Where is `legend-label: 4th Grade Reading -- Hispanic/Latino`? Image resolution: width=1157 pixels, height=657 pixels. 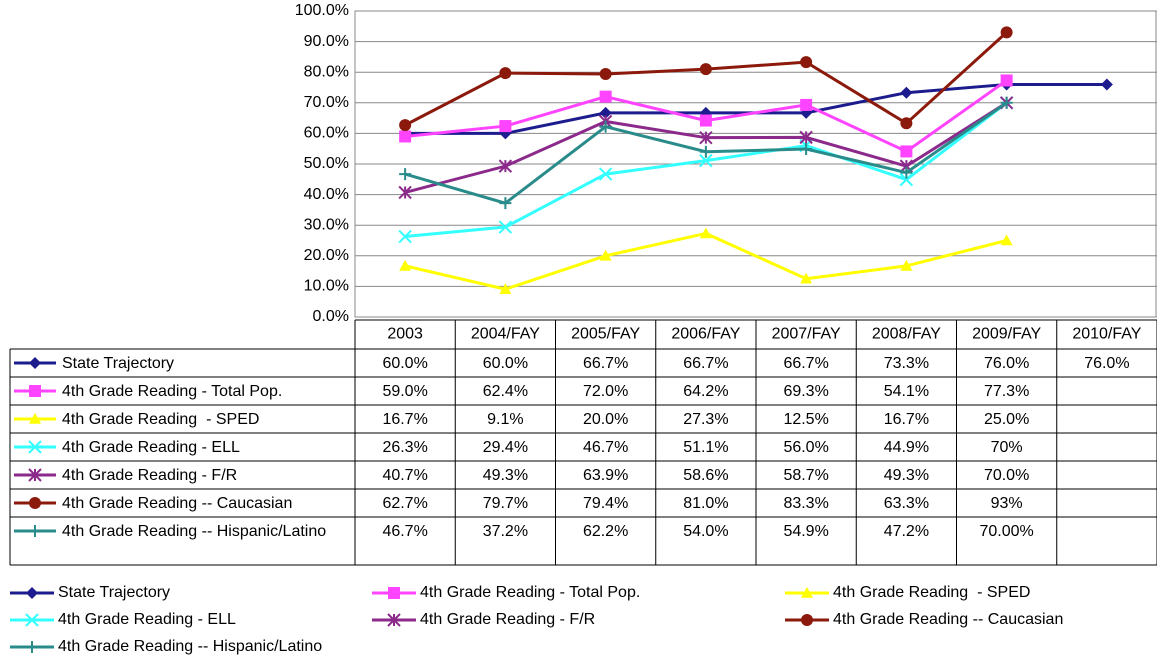
legend-label: 4th Grade Reading -- Hispanic/Latino is located at coordinates (190, 646).